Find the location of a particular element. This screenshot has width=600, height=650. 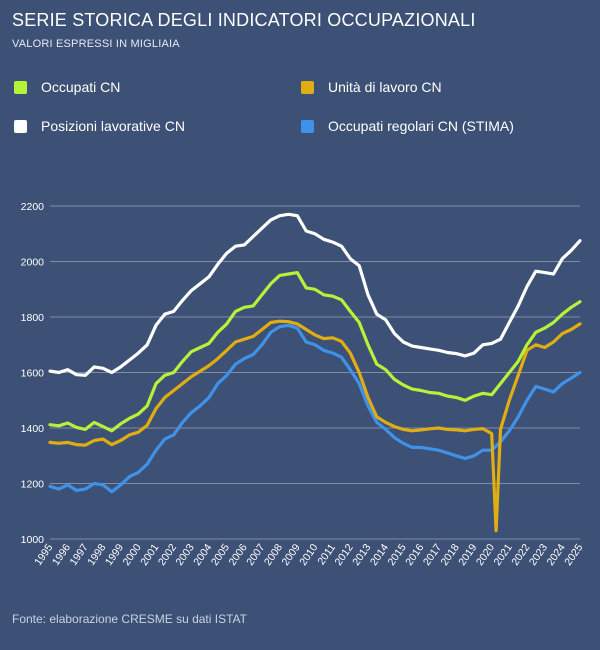

legend-item-regolari: Occupati regolari CN (STIMA) is located at coordinates (407, 126).